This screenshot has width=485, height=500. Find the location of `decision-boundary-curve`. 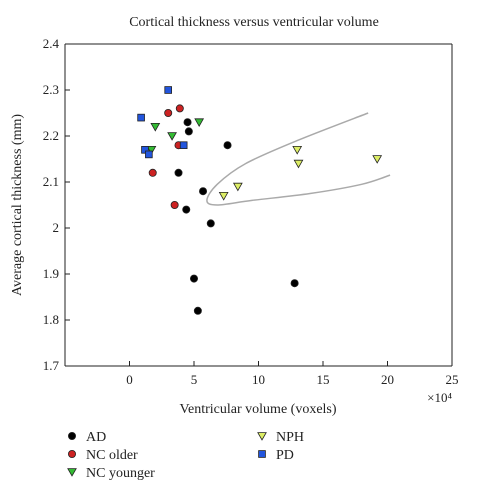

decision-boundary-curve is located at coordinates (298, 159).